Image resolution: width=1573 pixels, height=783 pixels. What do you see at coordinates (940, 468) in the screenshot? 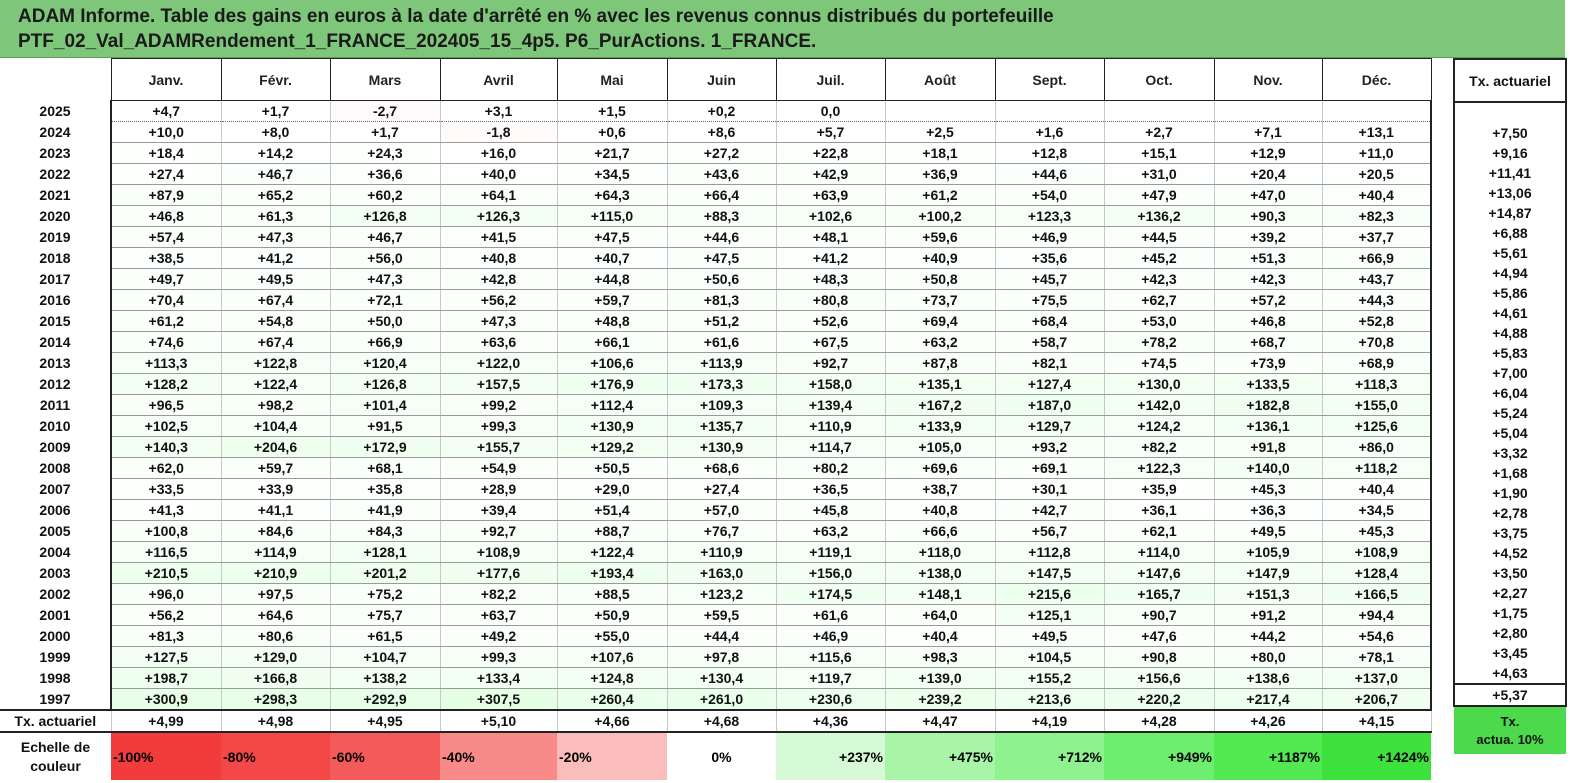
I see `value-cell: +69,6` at bounding box center [940, 468].